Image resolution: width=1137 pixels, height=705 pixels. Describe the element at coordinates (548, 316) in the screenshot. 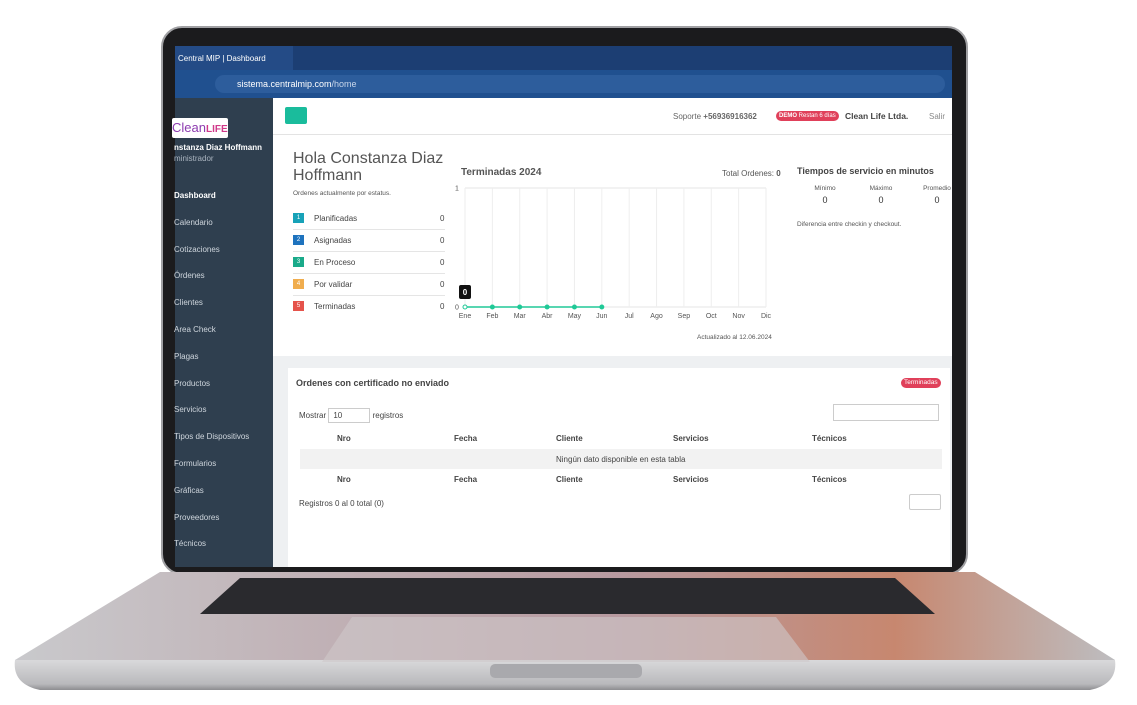

I see `x-tick-label: Abr` at that location.